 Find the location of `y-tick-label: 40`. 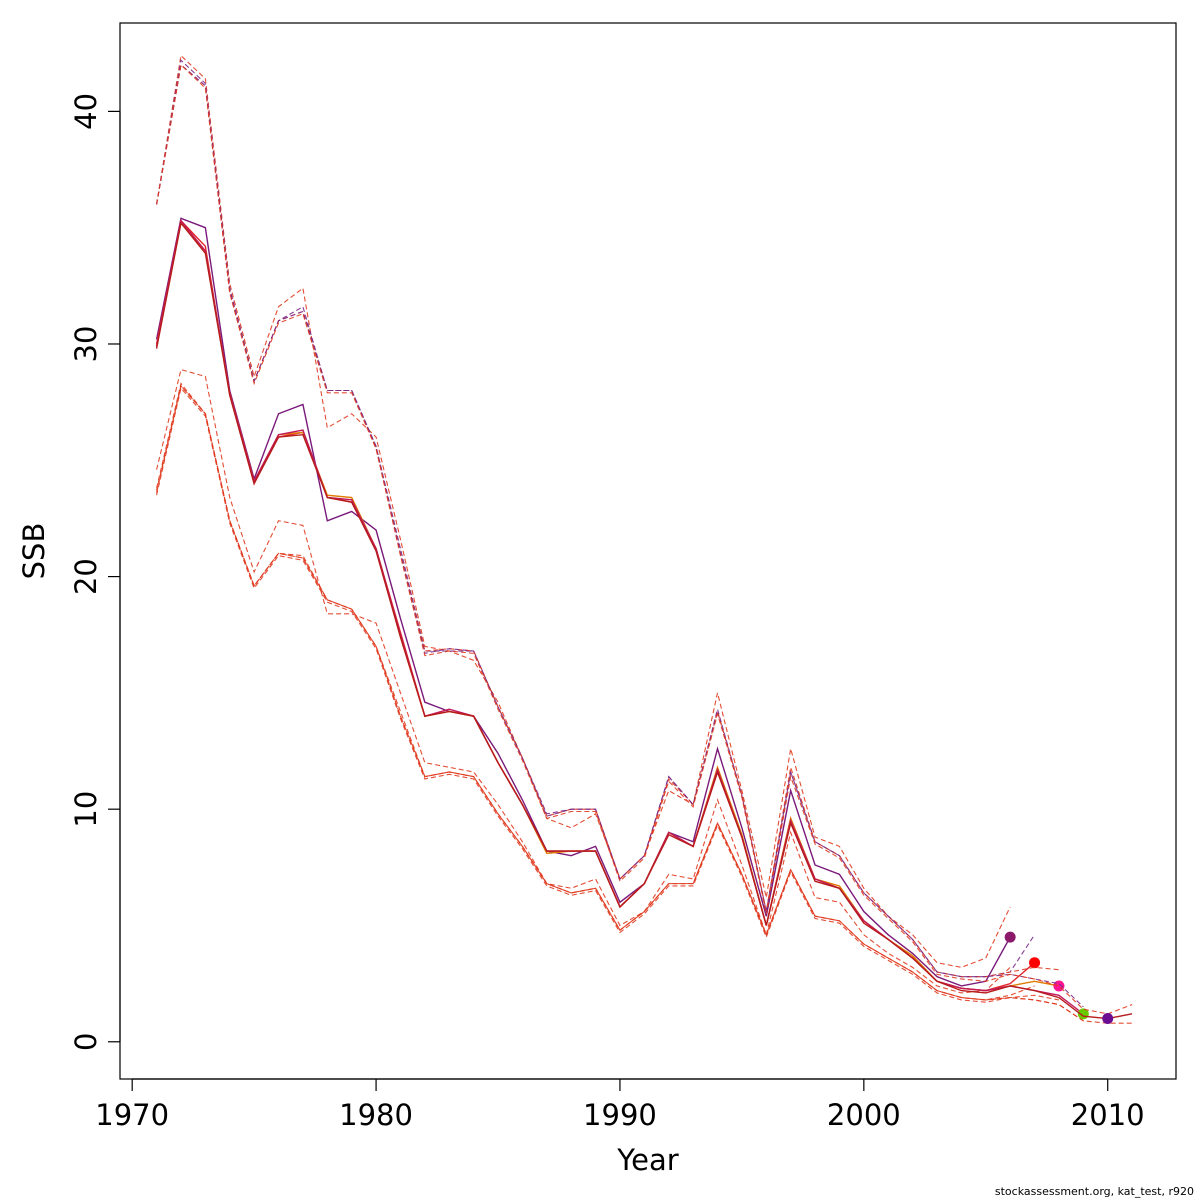

y-tick-label: 40 is located at coordinates (86, 111).